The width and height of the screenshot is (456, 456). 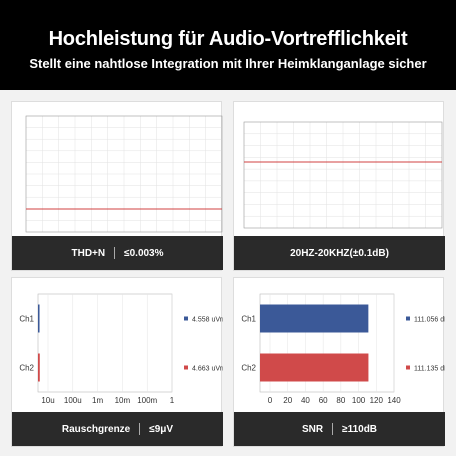 I want to click on thd-chart, so click(x=124, y=174).